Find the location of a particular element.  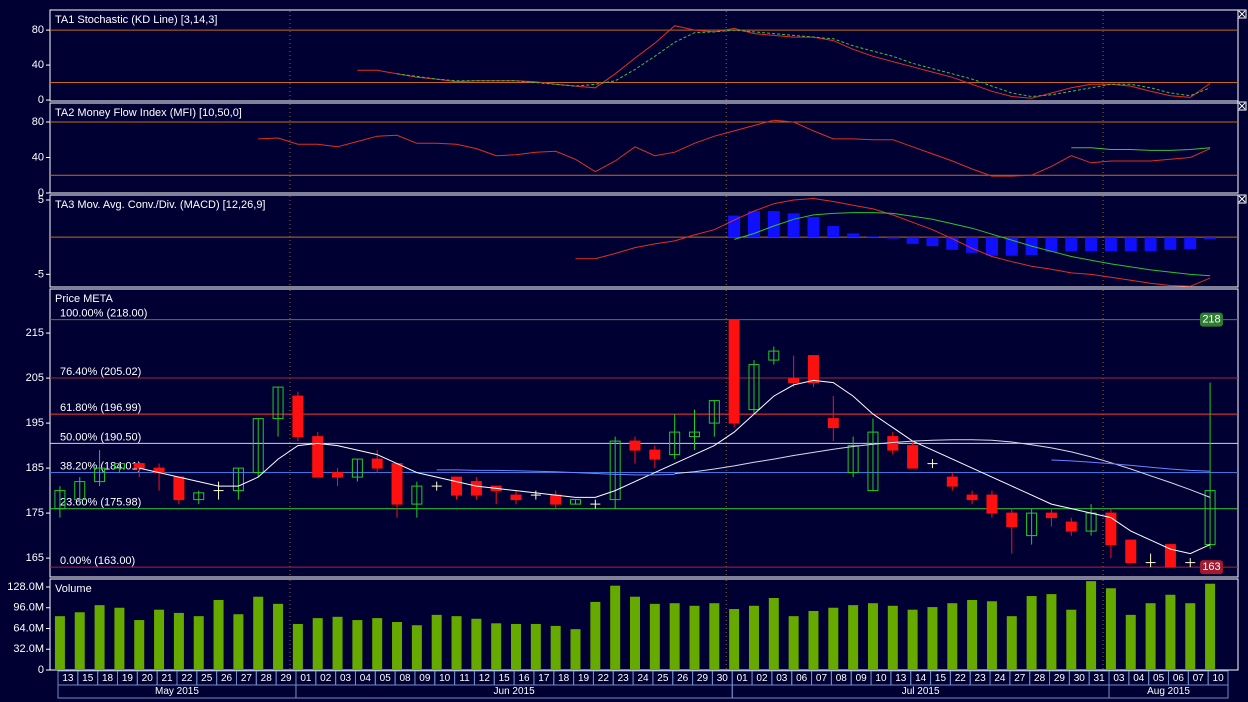

x-tick-label: 13 is located at coordinates (901, 678).